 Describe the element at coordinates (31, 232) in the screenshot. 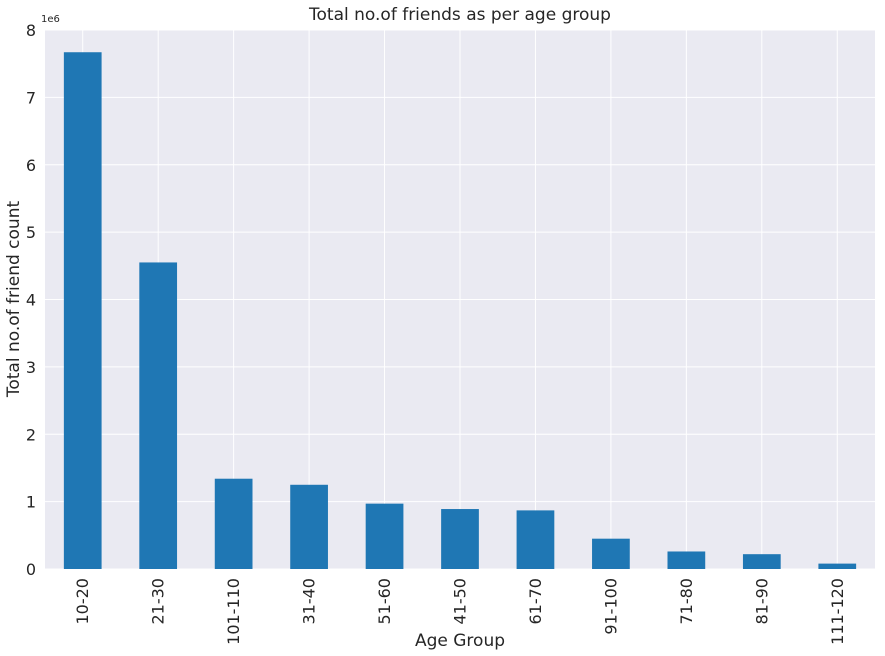

I see `y-tick-label: 5` at that location.